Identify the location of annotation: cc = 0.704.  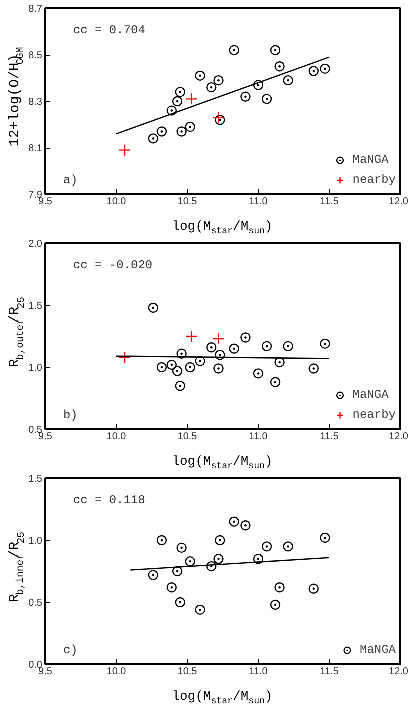
(109, 31).